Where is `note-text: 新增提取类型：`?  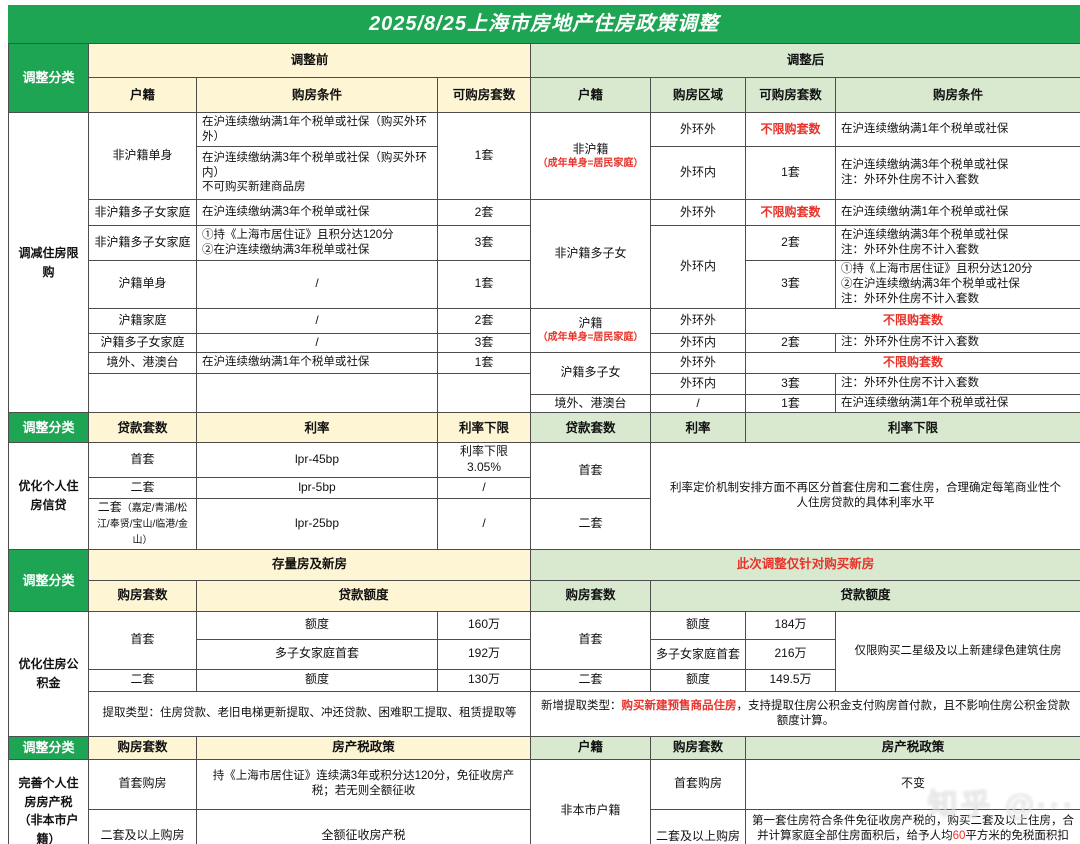 note-text: 新增提取类型： is located at coordinates (581, 705).